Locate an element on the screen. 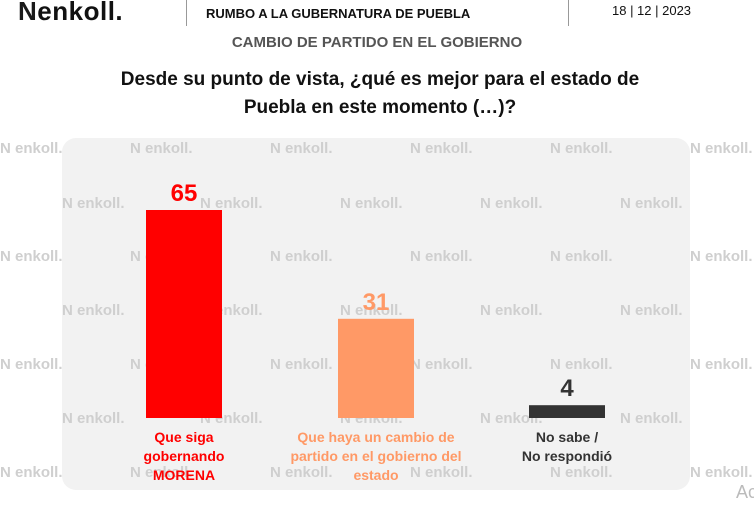 This screenshot has height=505, width=754. category-label-0: Que siga gobernando MORENA is located at coordinates (184, 456).